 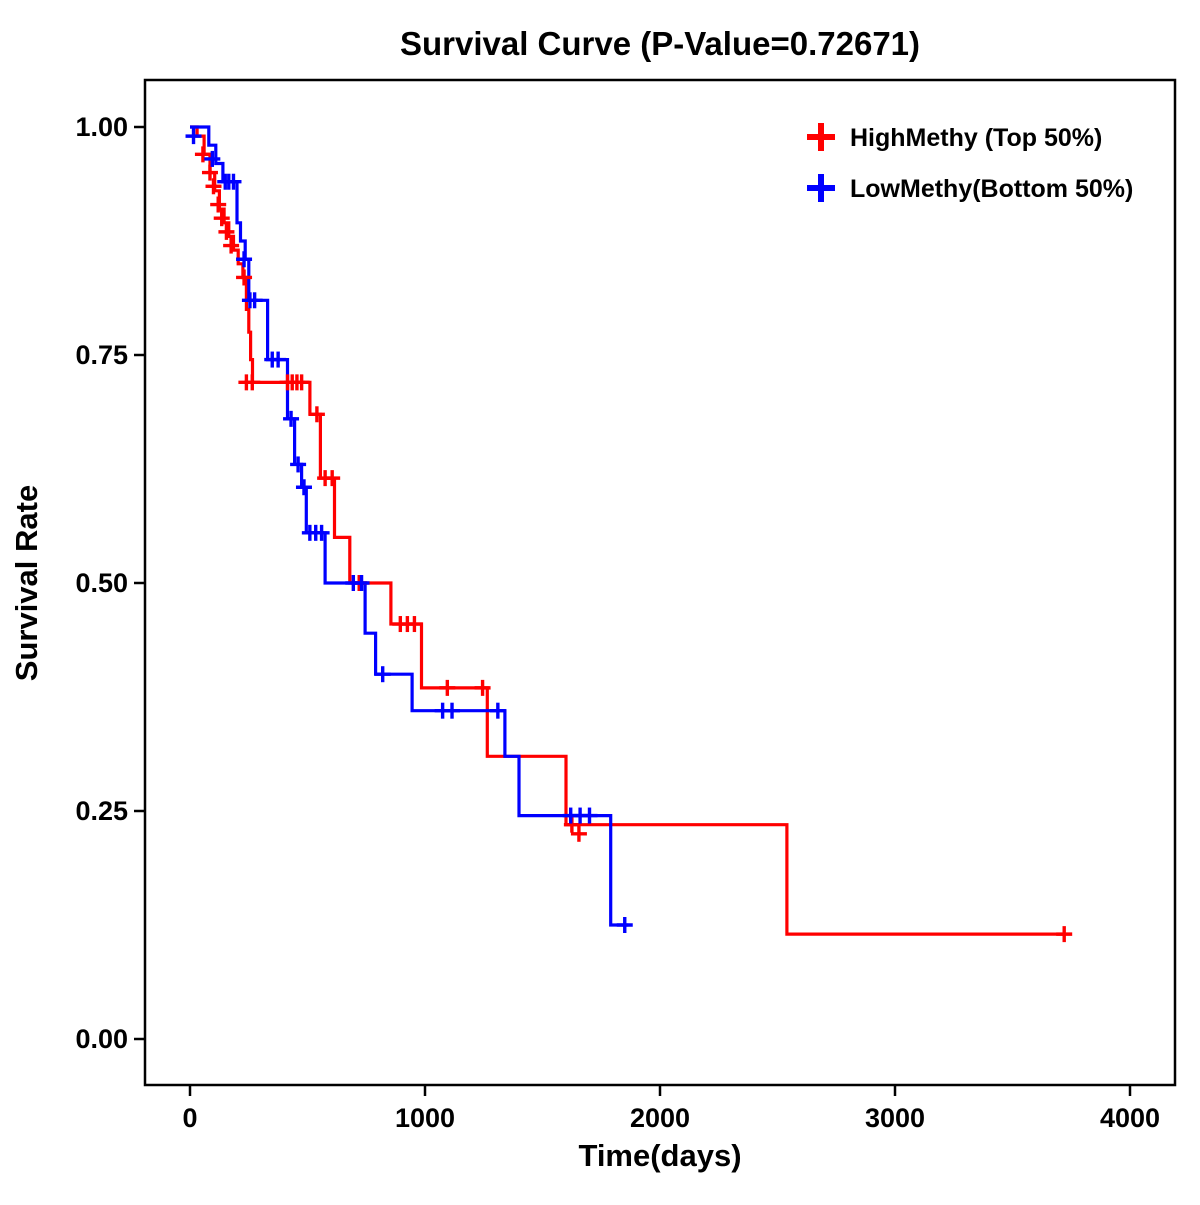 I want to click on legend-item-lowmethy: LowMethy(Bottom 50%), so click(x=970, y=188).